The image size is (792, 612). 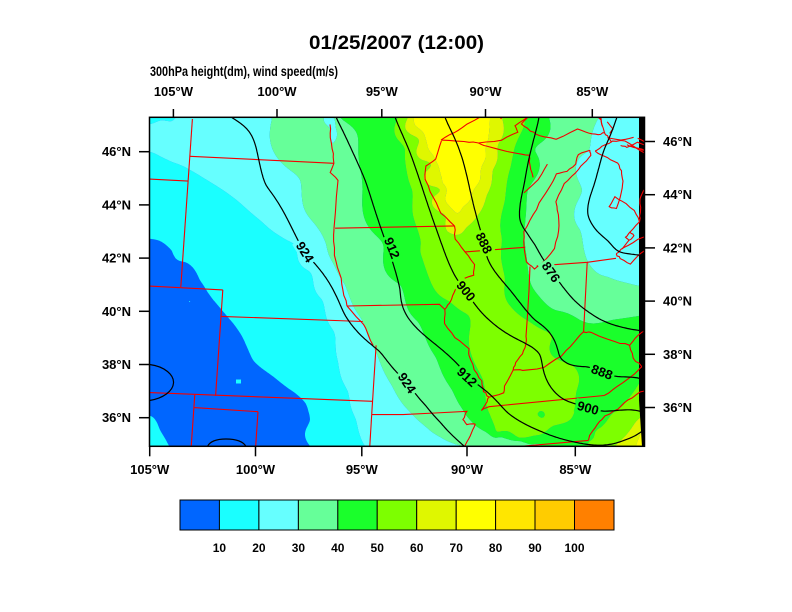 What do you see at coordinates (378, 548) in the screenshot?
I see `svg-text: 50` at bounding box center [378, 548].